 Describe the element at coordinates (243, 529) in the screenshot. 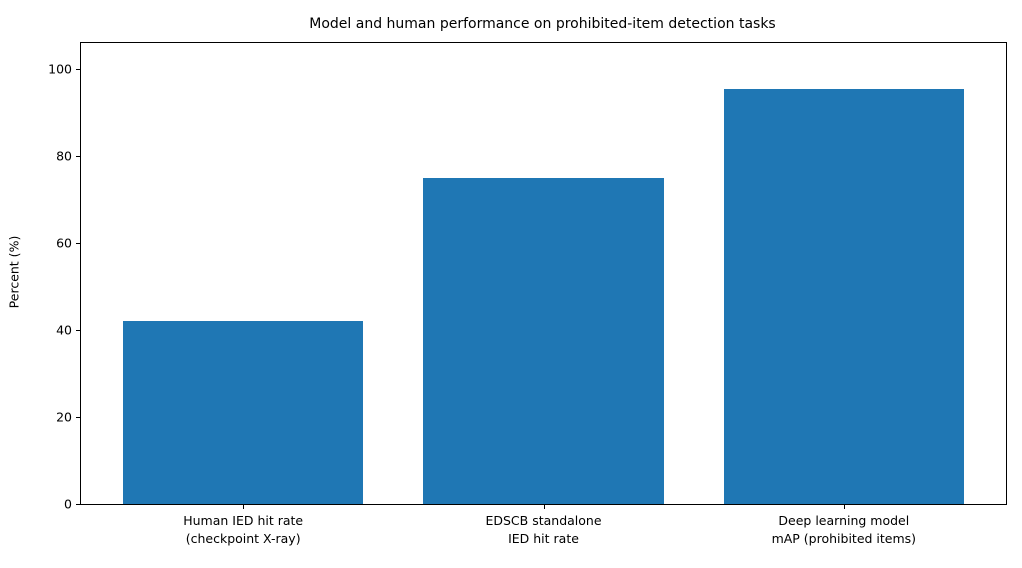

I see `x-tick-label: Human IED hit rate (checkpoint X-ray)` at that location.